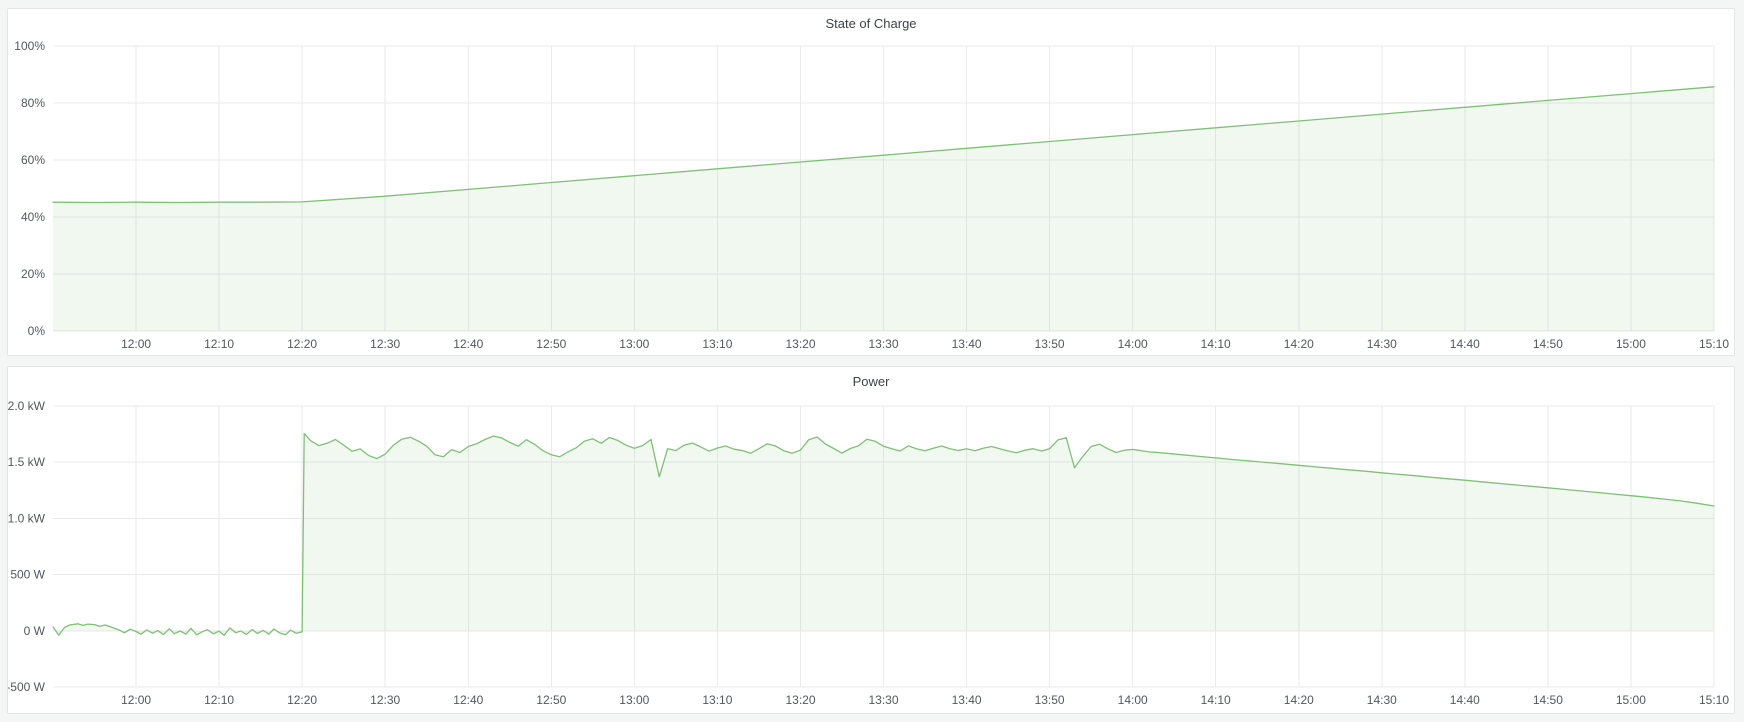 Image resolution: width=1744 pixels, height=722 pixels. I want to click on panel-title-power: Power, so click(871, 381).